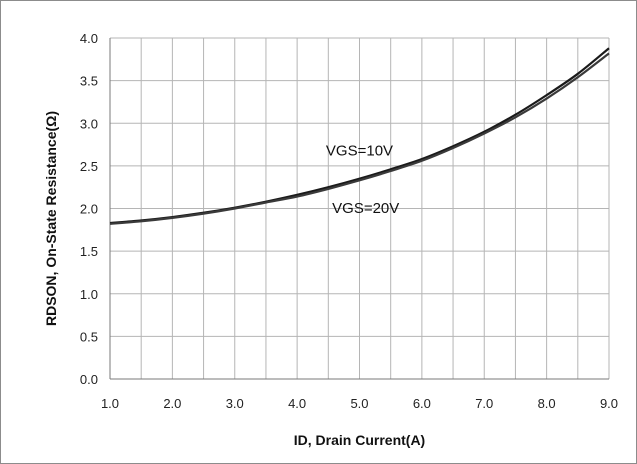  What do you see at coordinates (362, 180) in the screenshot?
I see `annotations: VGS=10V VGS=20V` at bounding box center [362, 180].